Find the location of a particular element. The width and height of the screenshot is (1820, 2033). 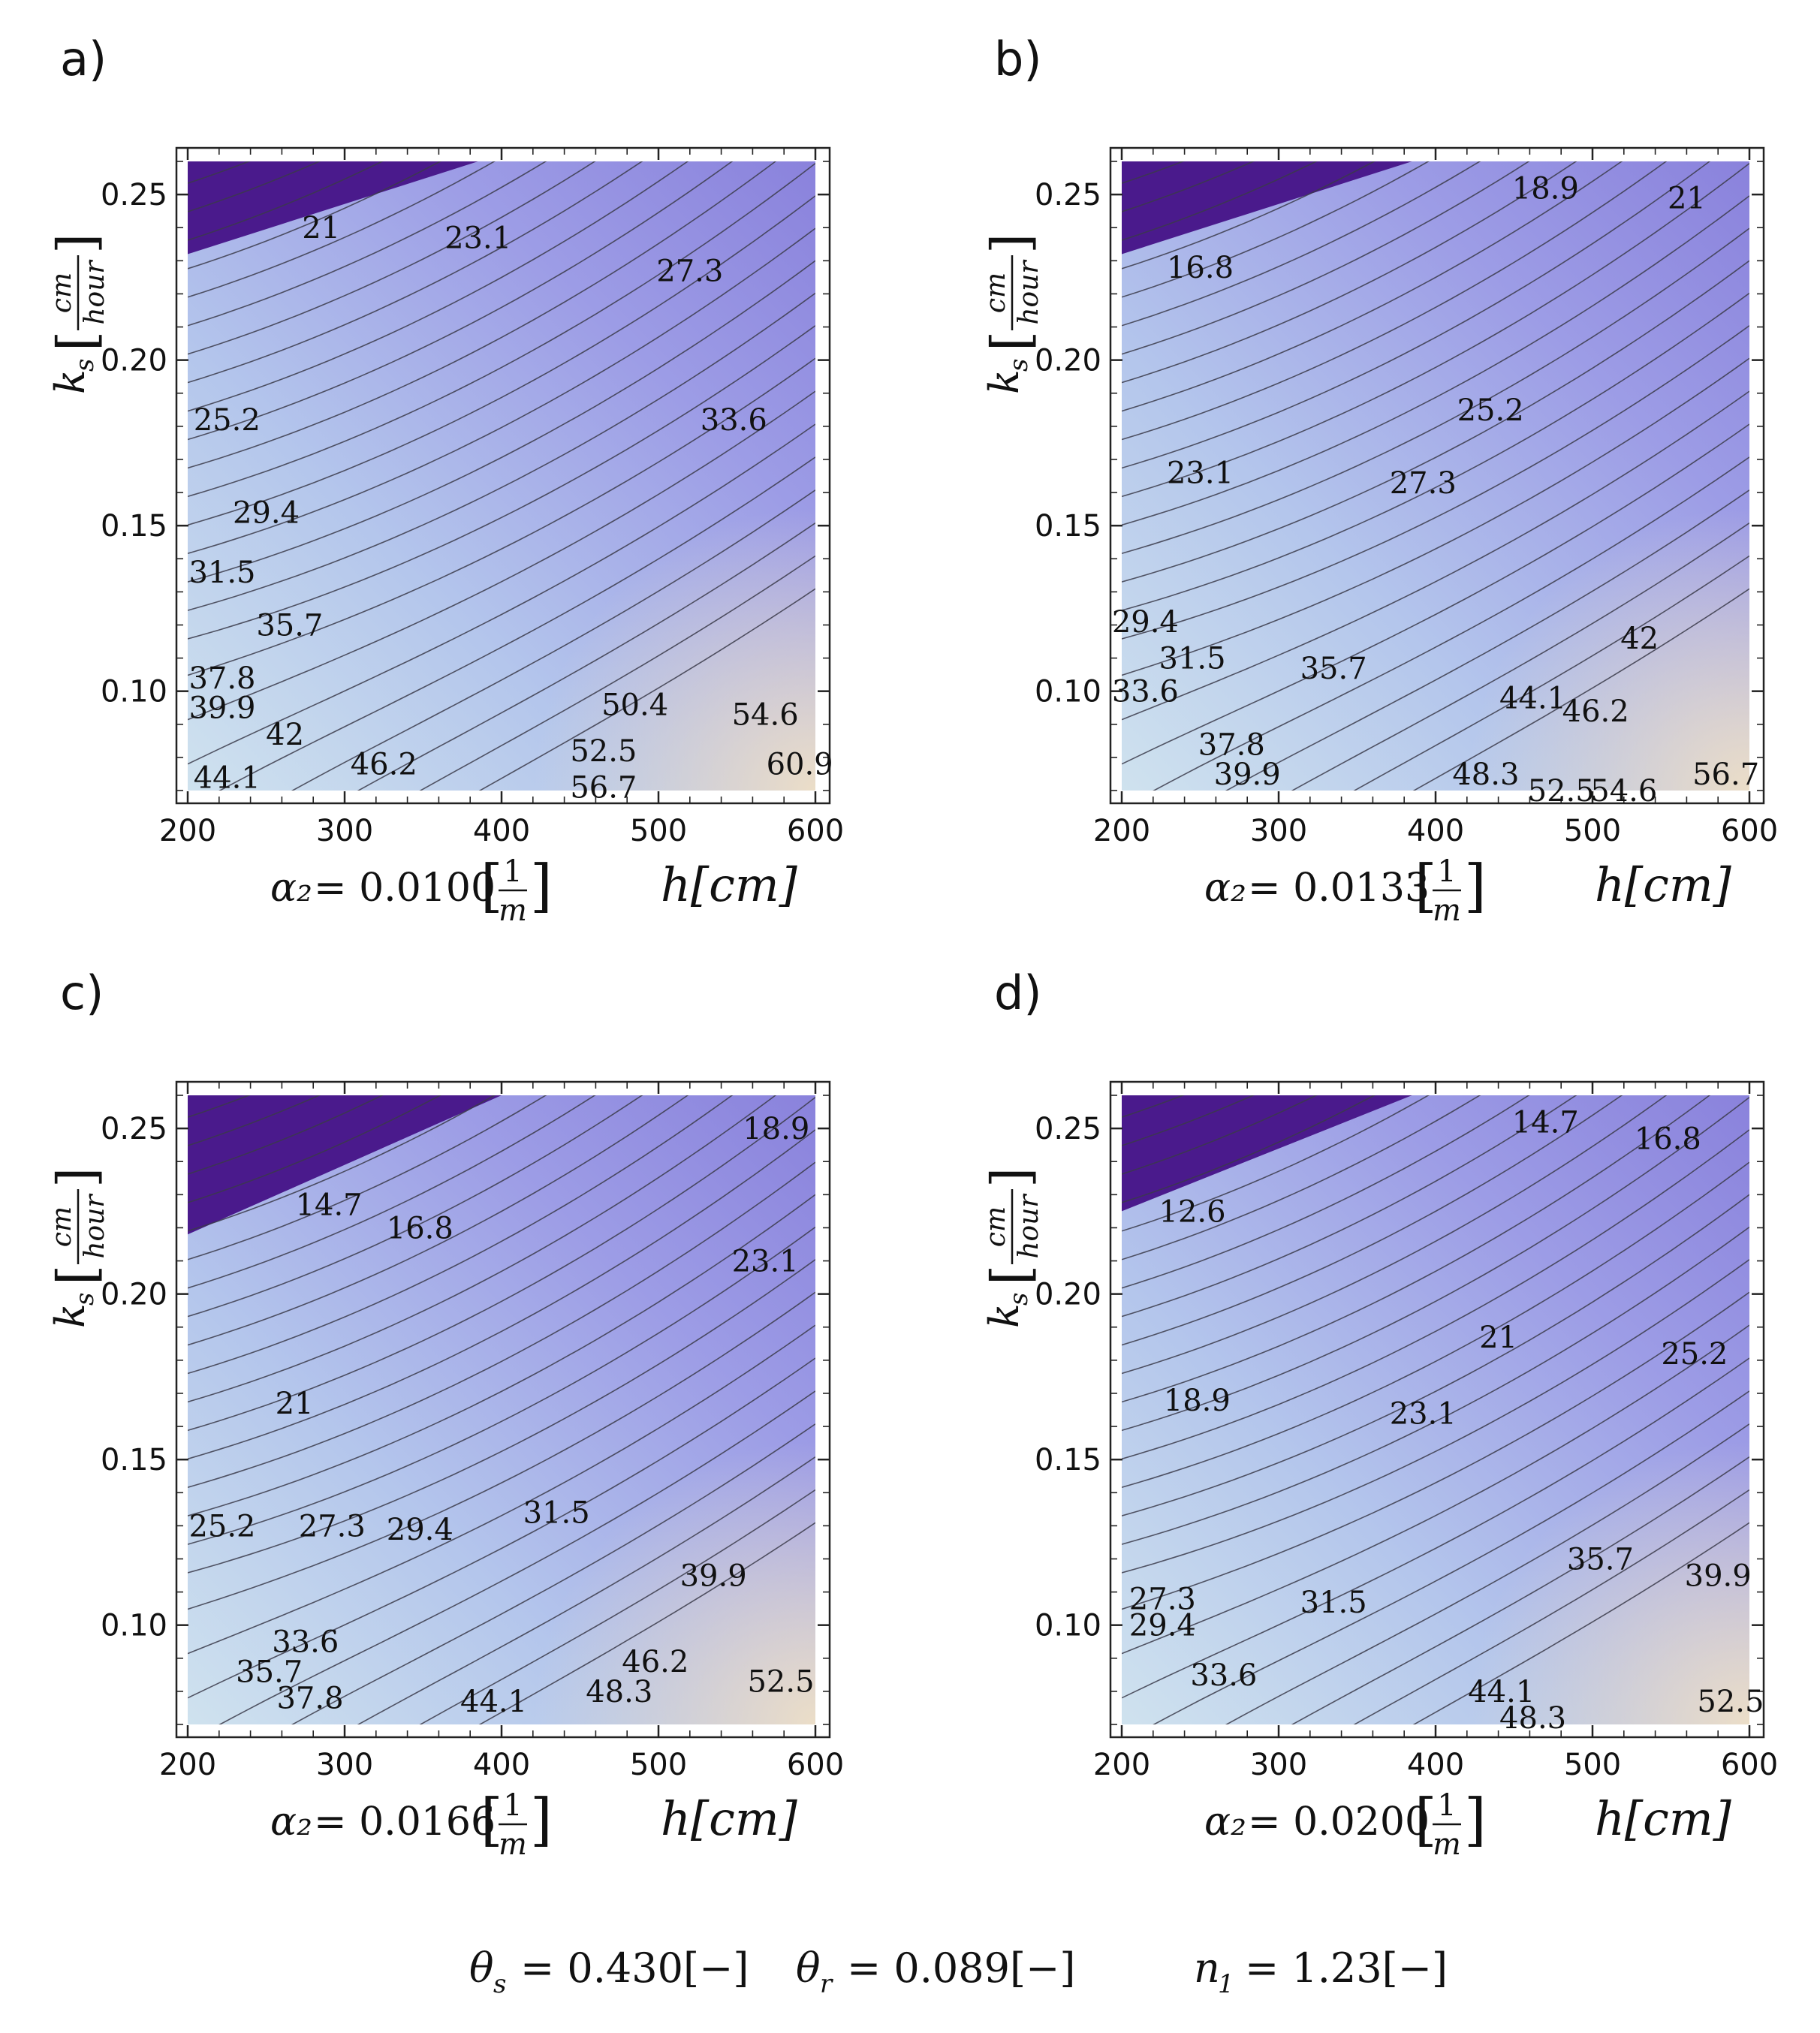

contour-level-label: 56.7 is located at coordinates (603, 788).